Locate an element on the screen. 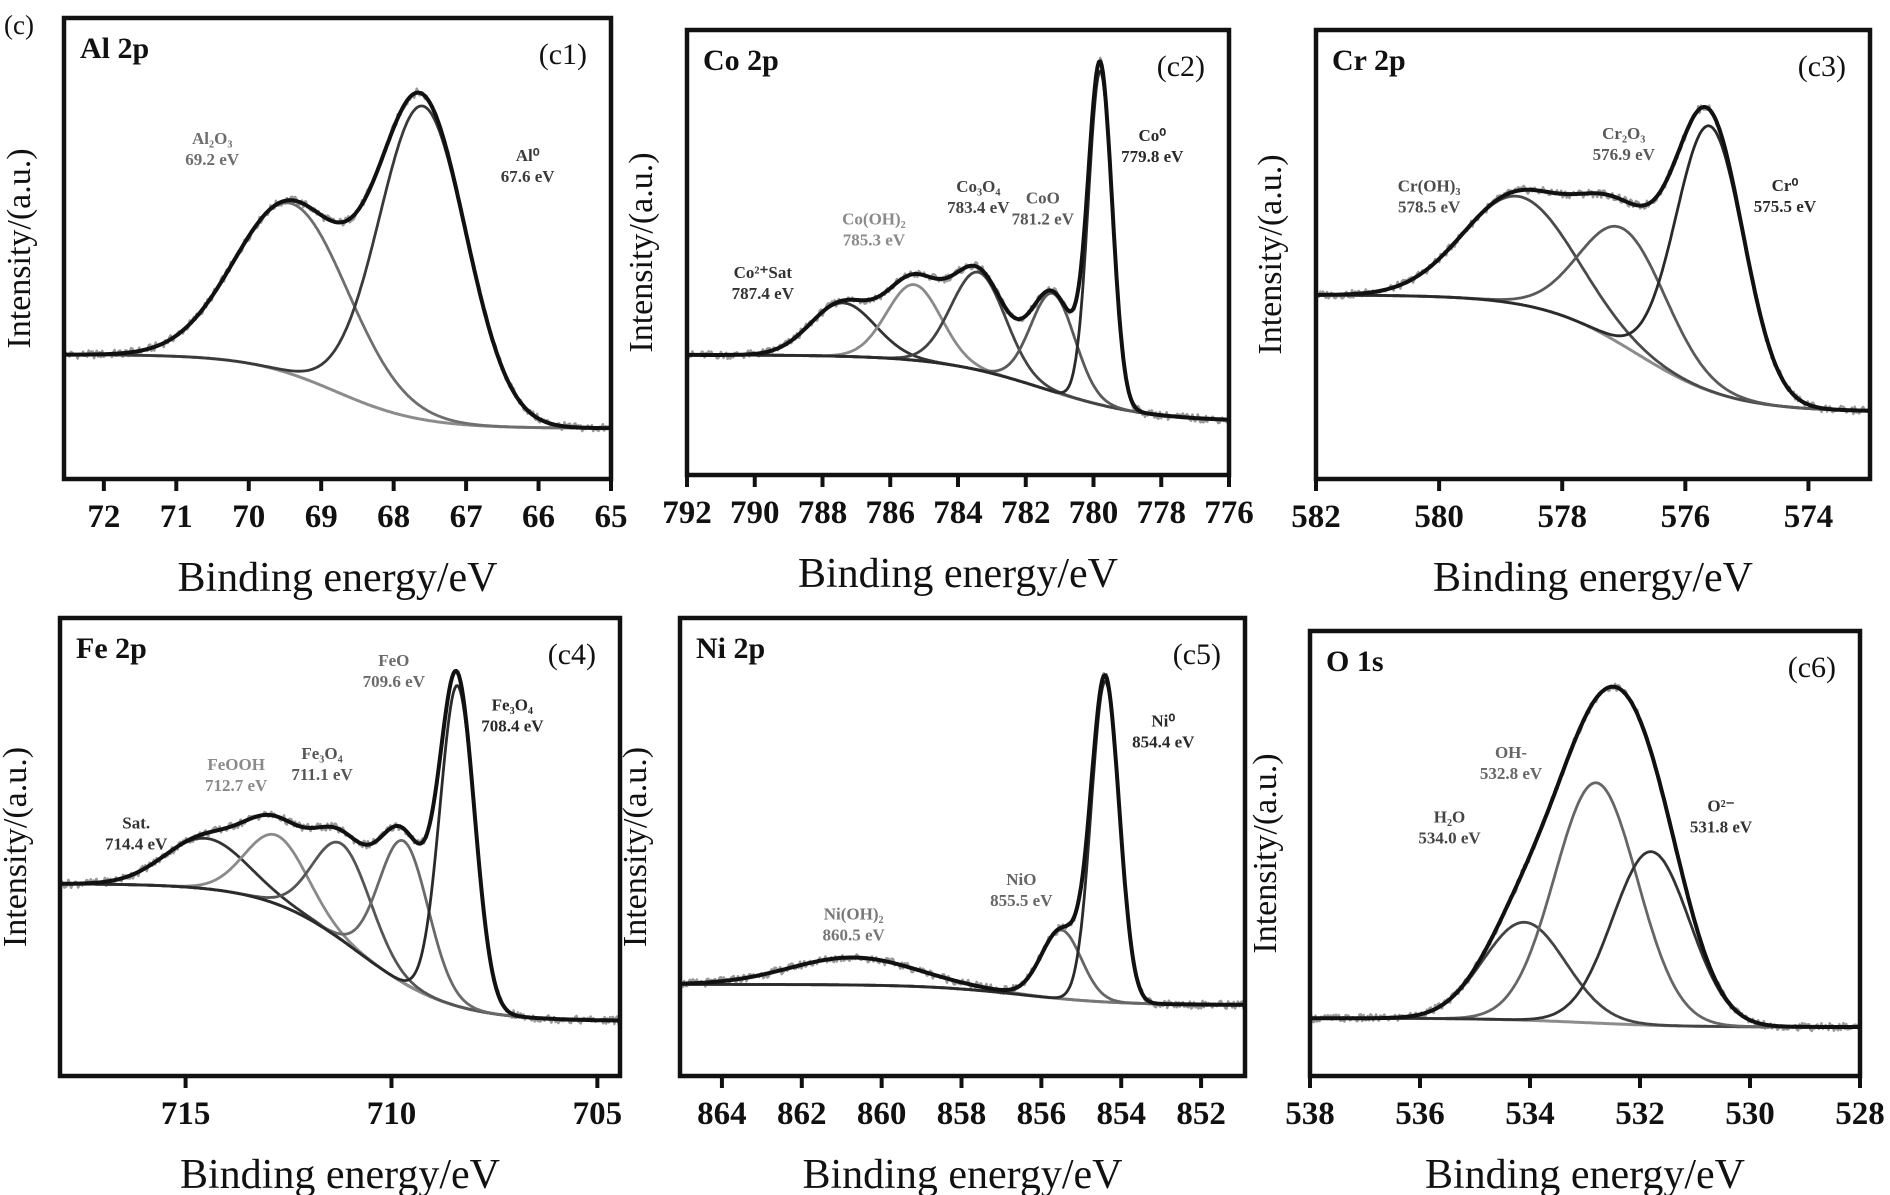  panel-tag: (c2) is located at coordinates (1181, 66).